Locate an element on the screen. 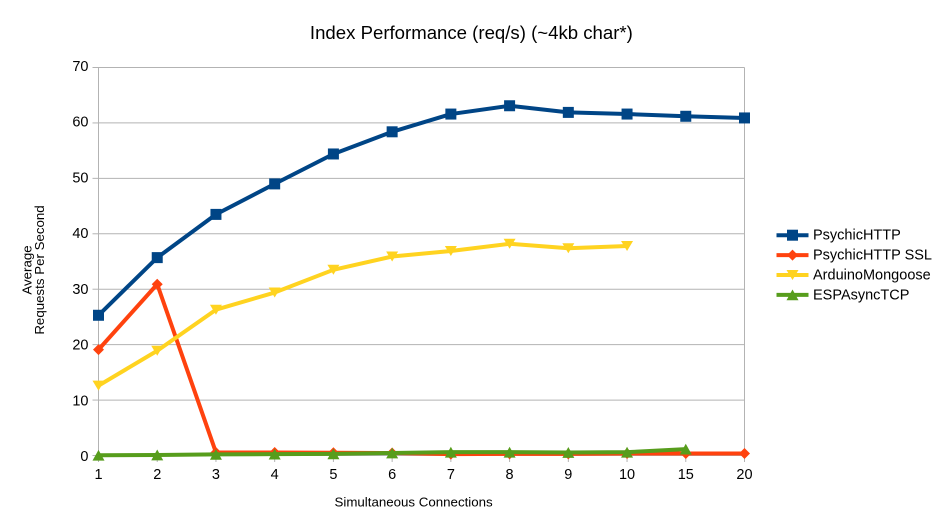 This screenshot has width=943, height=530. svg-text: Simultaneous Connections is located at coordinates (414, 502).